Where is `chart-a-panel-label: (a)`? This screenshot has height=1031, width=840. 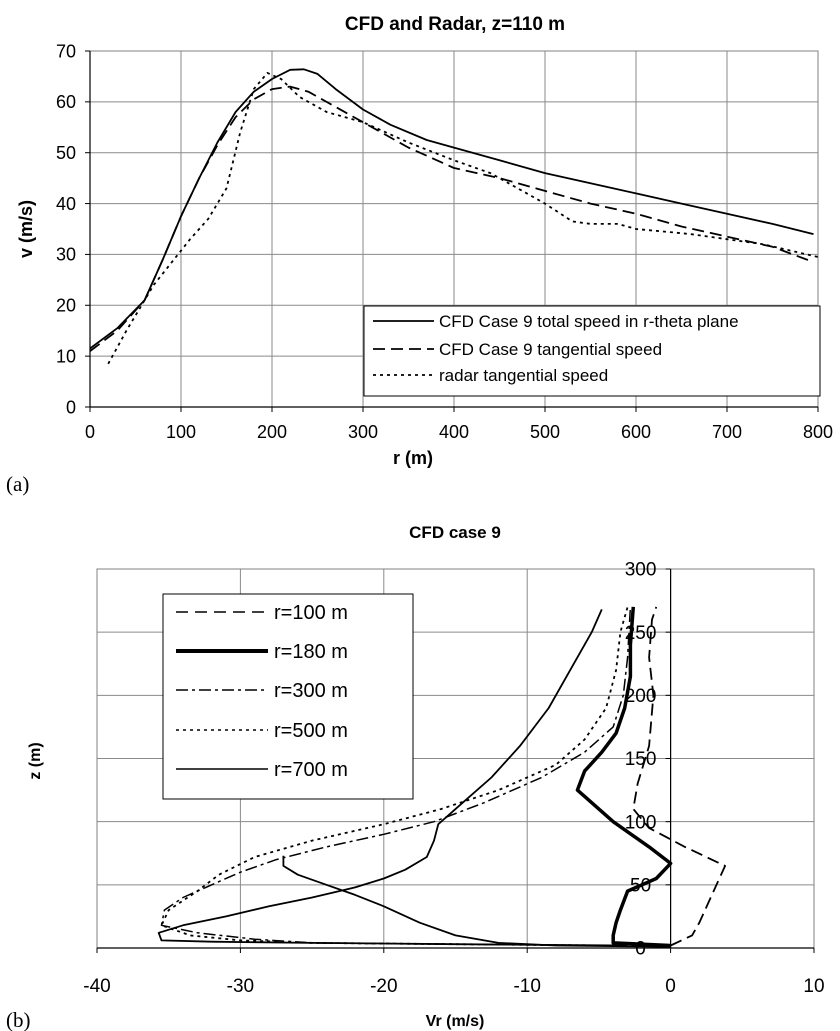 chart-a-panel-label: (a) is located at coordinates (17, 484).